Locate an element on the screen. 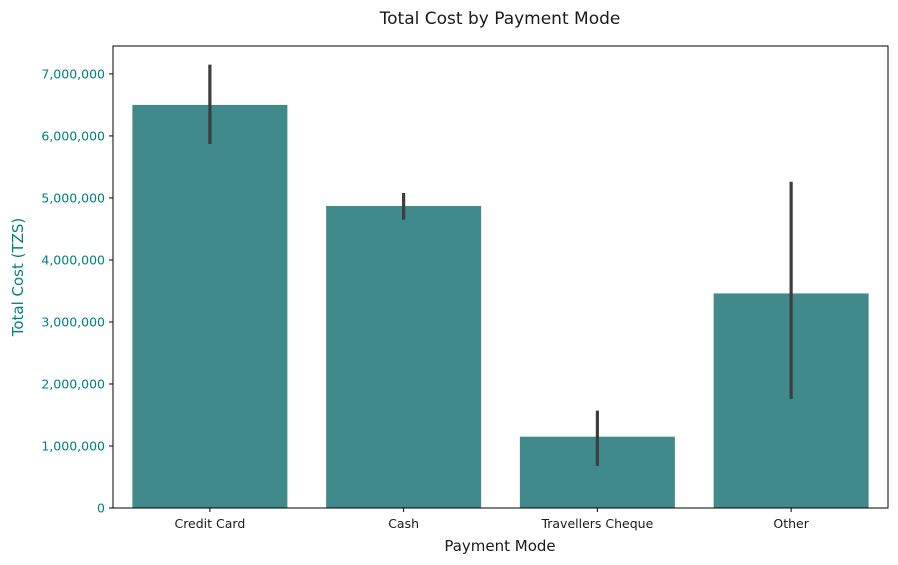  x-tick-label: Cash is located at coordinates (403, 523).